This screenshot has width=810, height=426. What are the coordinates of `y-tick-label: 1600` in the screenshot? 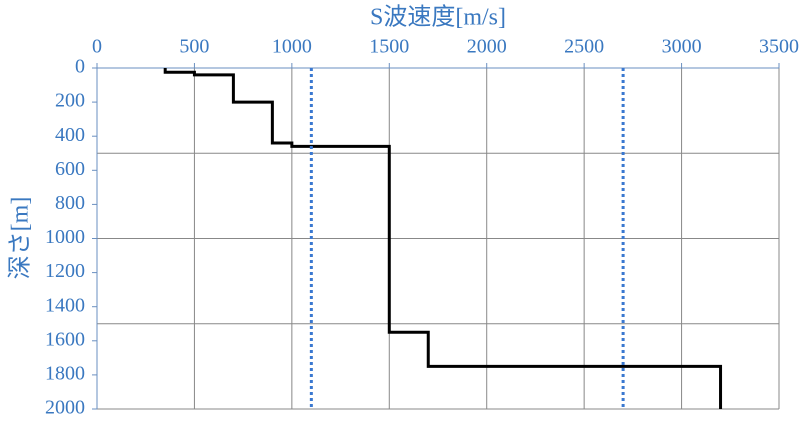 It's located at (65, 339).